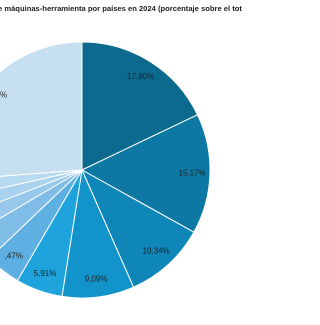 This screenshot has height=325, width=320. What do you see at coordinates (96, 278) in the screenshot?
I see `data-label: 9,09%` at bounding box center [96, 278].